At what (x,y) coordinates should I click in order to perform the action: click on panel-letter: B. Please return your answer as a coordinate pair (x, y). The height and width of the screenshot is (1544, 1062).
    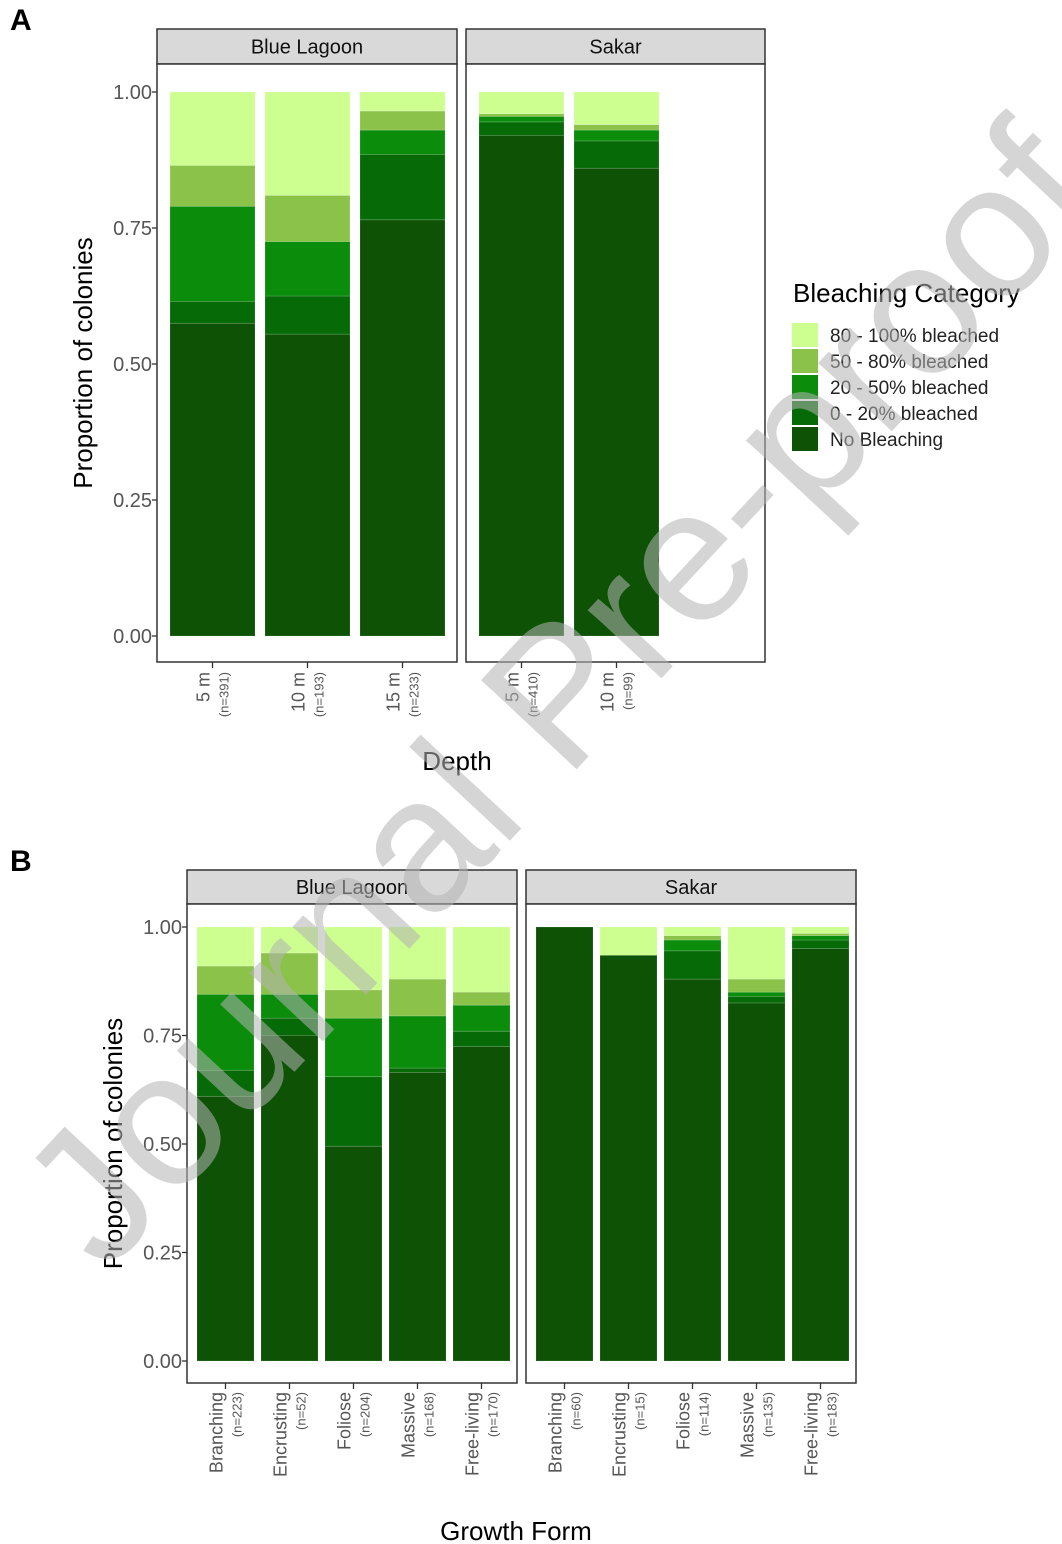
    Looking at the image, I should click on (21, 861).